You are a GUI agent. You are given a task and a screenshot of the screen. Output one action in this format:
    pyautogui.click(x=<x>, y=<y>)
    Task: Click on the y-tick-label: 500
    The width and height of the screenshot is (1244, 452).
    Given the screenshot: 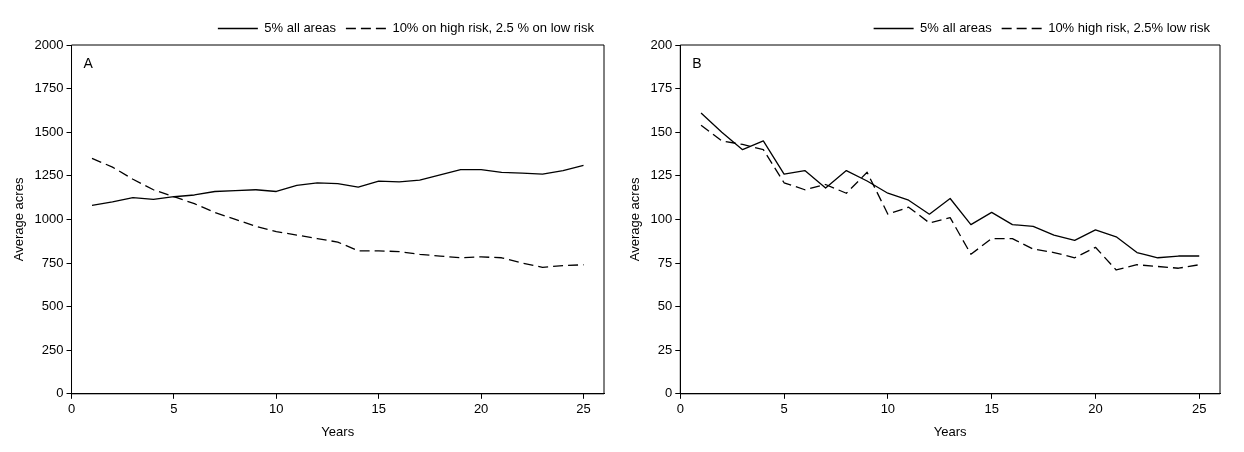 What is the action you would take?
    pyautogui.click(x=52, y=306)
    